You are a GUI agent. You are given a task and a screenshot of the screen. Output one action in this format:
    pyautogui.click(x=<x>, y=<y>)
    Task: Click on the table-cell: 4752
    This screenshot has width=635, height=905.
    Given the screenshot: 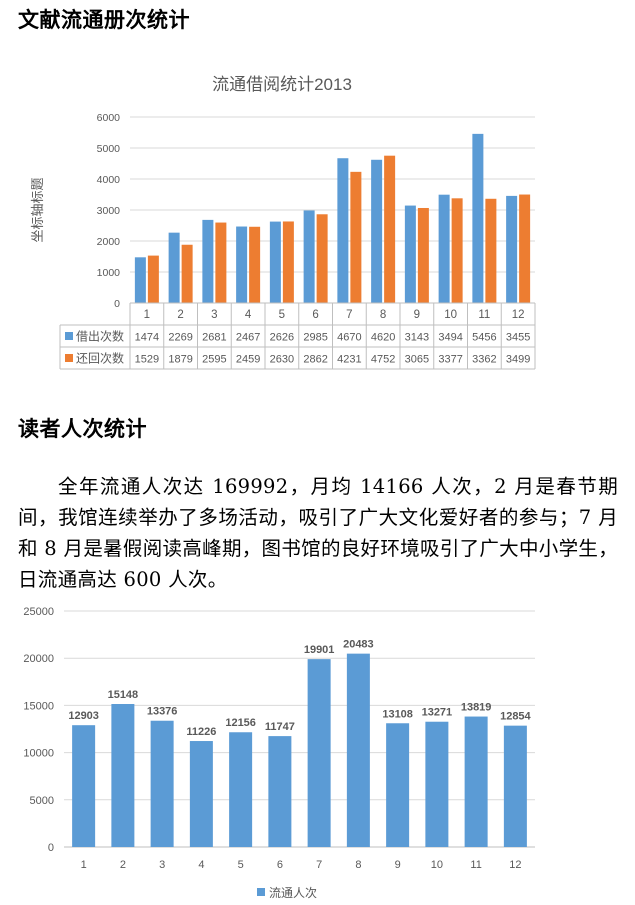 What is the action you would take?
    pyautogui.click(x=383, y=360)
    